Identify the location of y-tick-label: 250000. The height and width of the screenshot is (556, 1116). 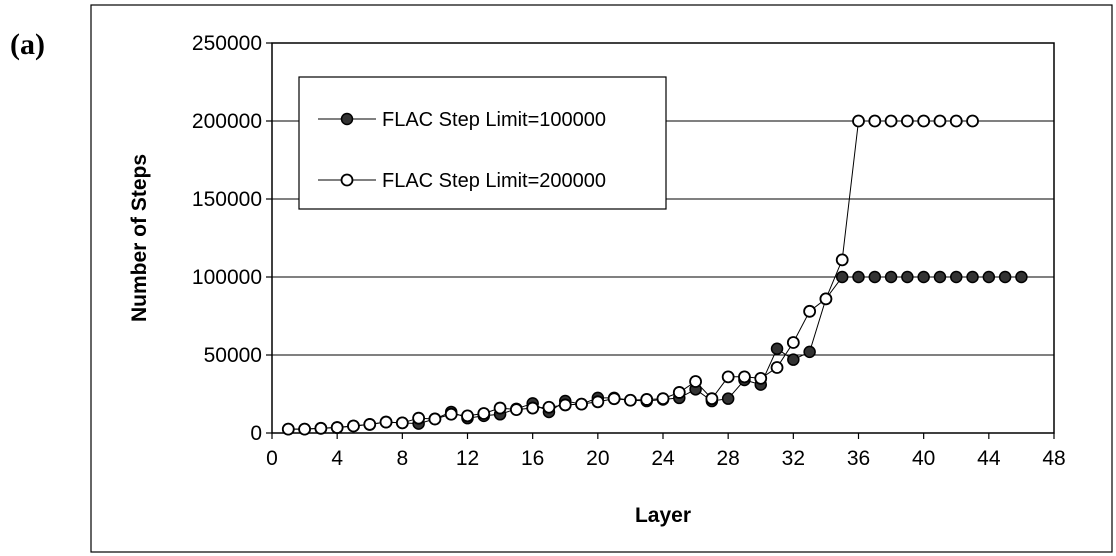
(227, 43).